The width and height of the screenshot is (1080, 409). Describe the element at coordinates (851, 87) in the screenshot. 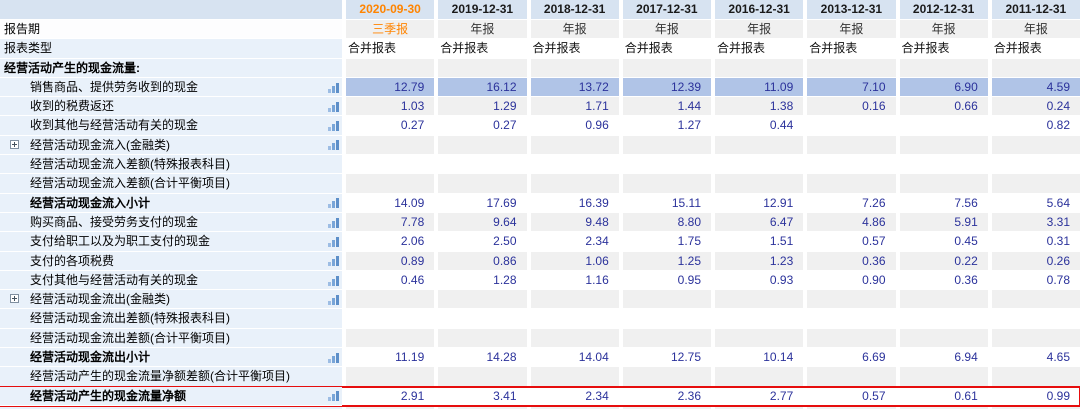

I see `value-cell: 7.10` at that location.